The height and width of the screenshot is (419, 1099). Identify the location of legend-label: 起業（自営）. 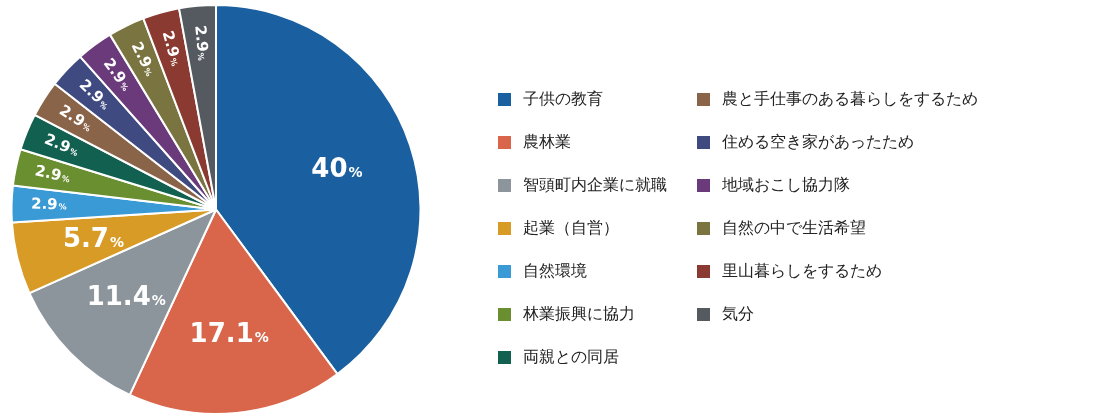
(571, 228).